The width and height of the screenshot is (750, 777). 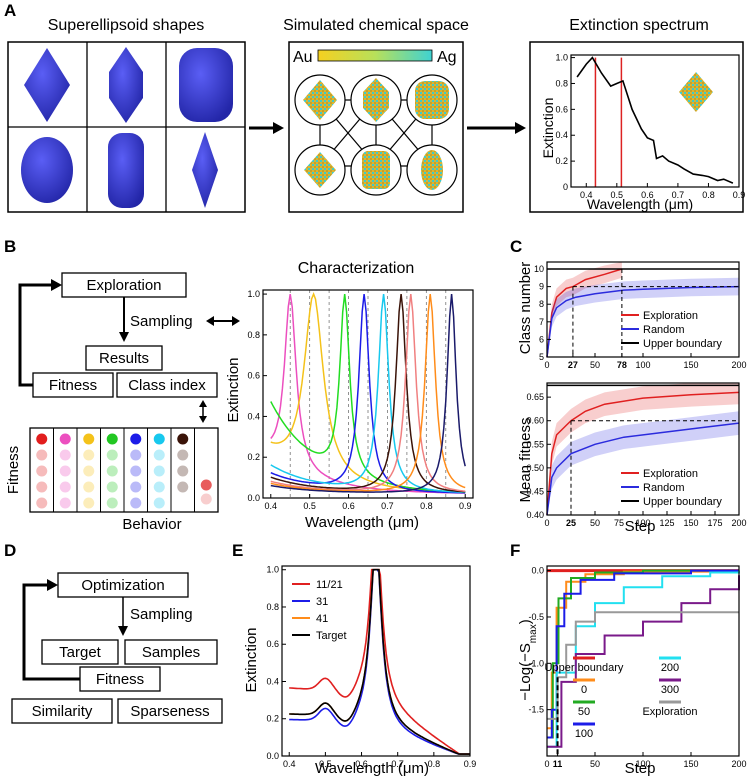 I want to click on e-ytick-label: 0.6, so click(x=272, y=644).